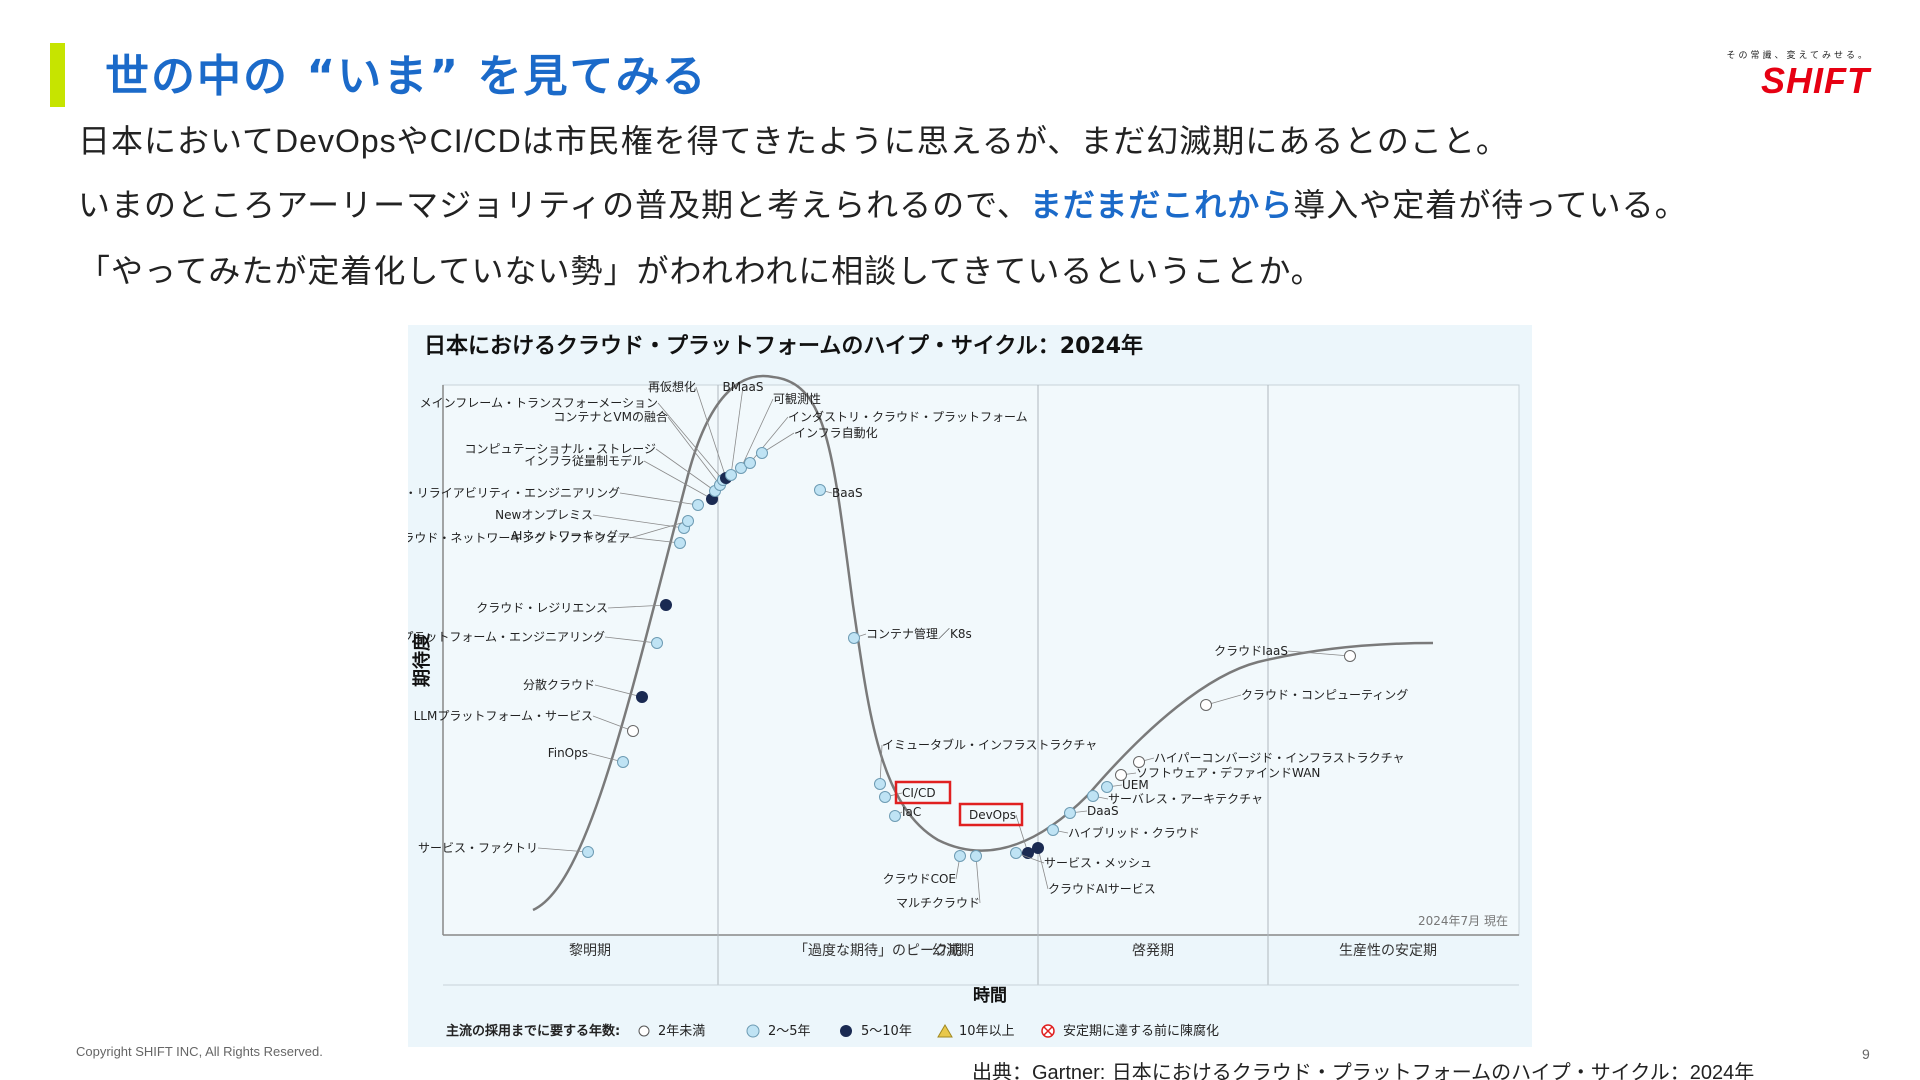 The height and width of the screenshot is (1080, 1920). What do you see at coordinates (880, 784) in the screenshot?
I see `point-21-marker` at bounding box center [880, 784].